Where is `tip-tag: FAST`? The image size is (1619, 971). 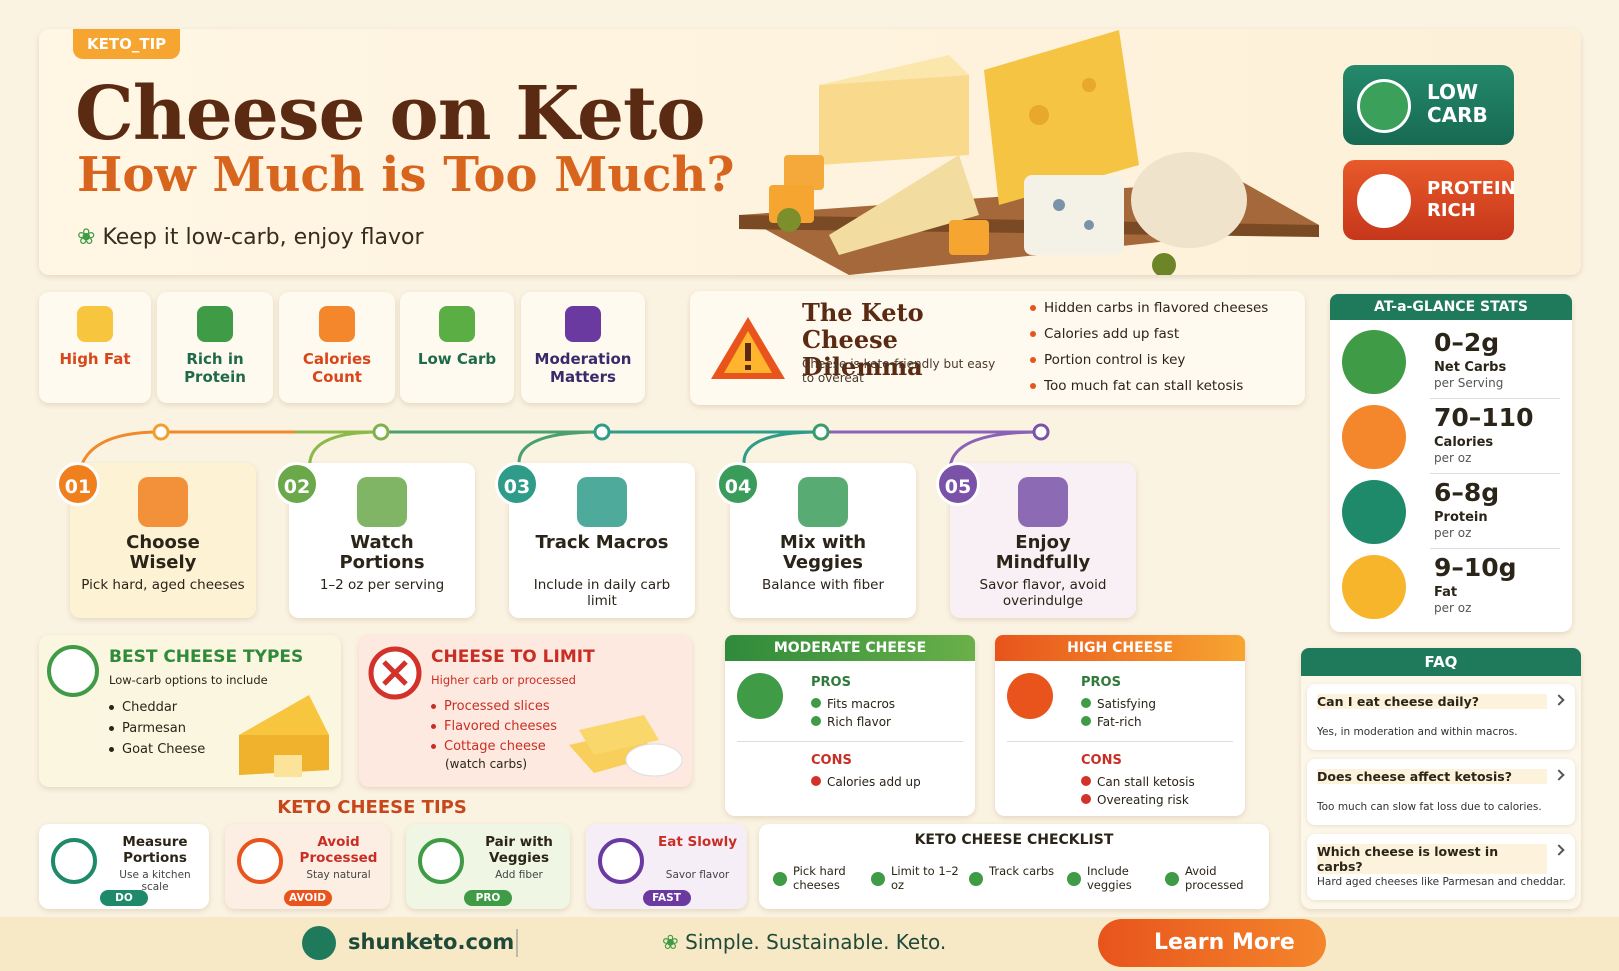 tip-tag: FAST is located at coordinates (666, 898).